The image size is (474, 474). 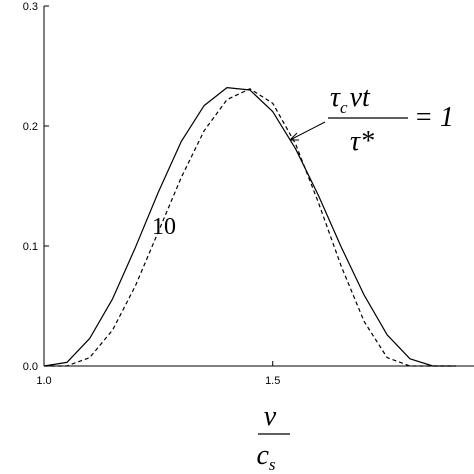 I want to click on annotation-equals: = 1, so click(x=434, y=117).